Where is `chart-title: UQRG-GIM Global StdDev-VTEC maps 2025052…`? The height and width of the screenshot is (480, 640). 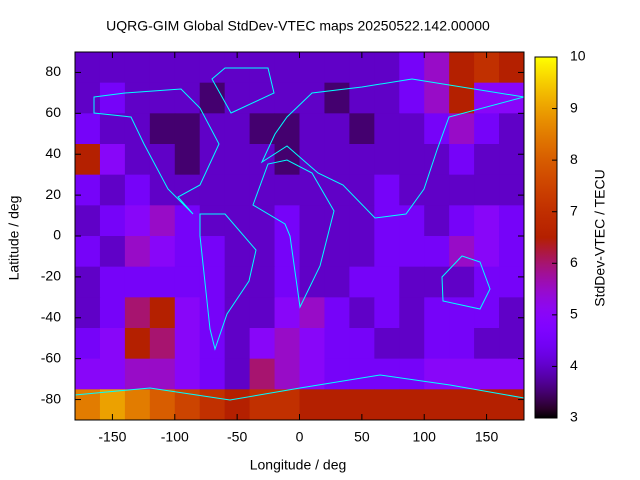
chart-title: UQRG-GIM Global StdDev-VTEC maps 2025052… is located at coordinates (298, 26).